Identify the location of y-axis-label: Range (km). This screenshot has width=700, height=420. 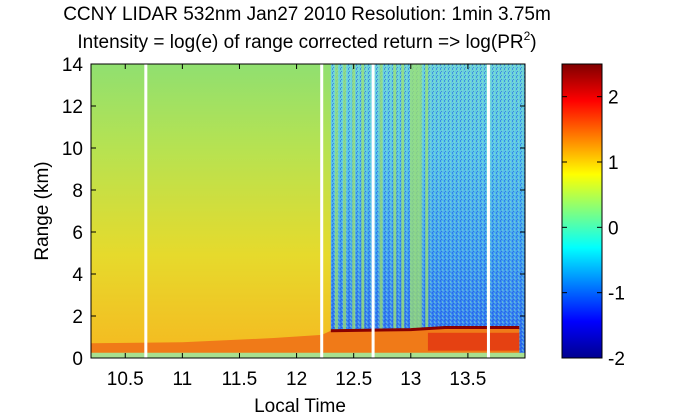
(42, 210).